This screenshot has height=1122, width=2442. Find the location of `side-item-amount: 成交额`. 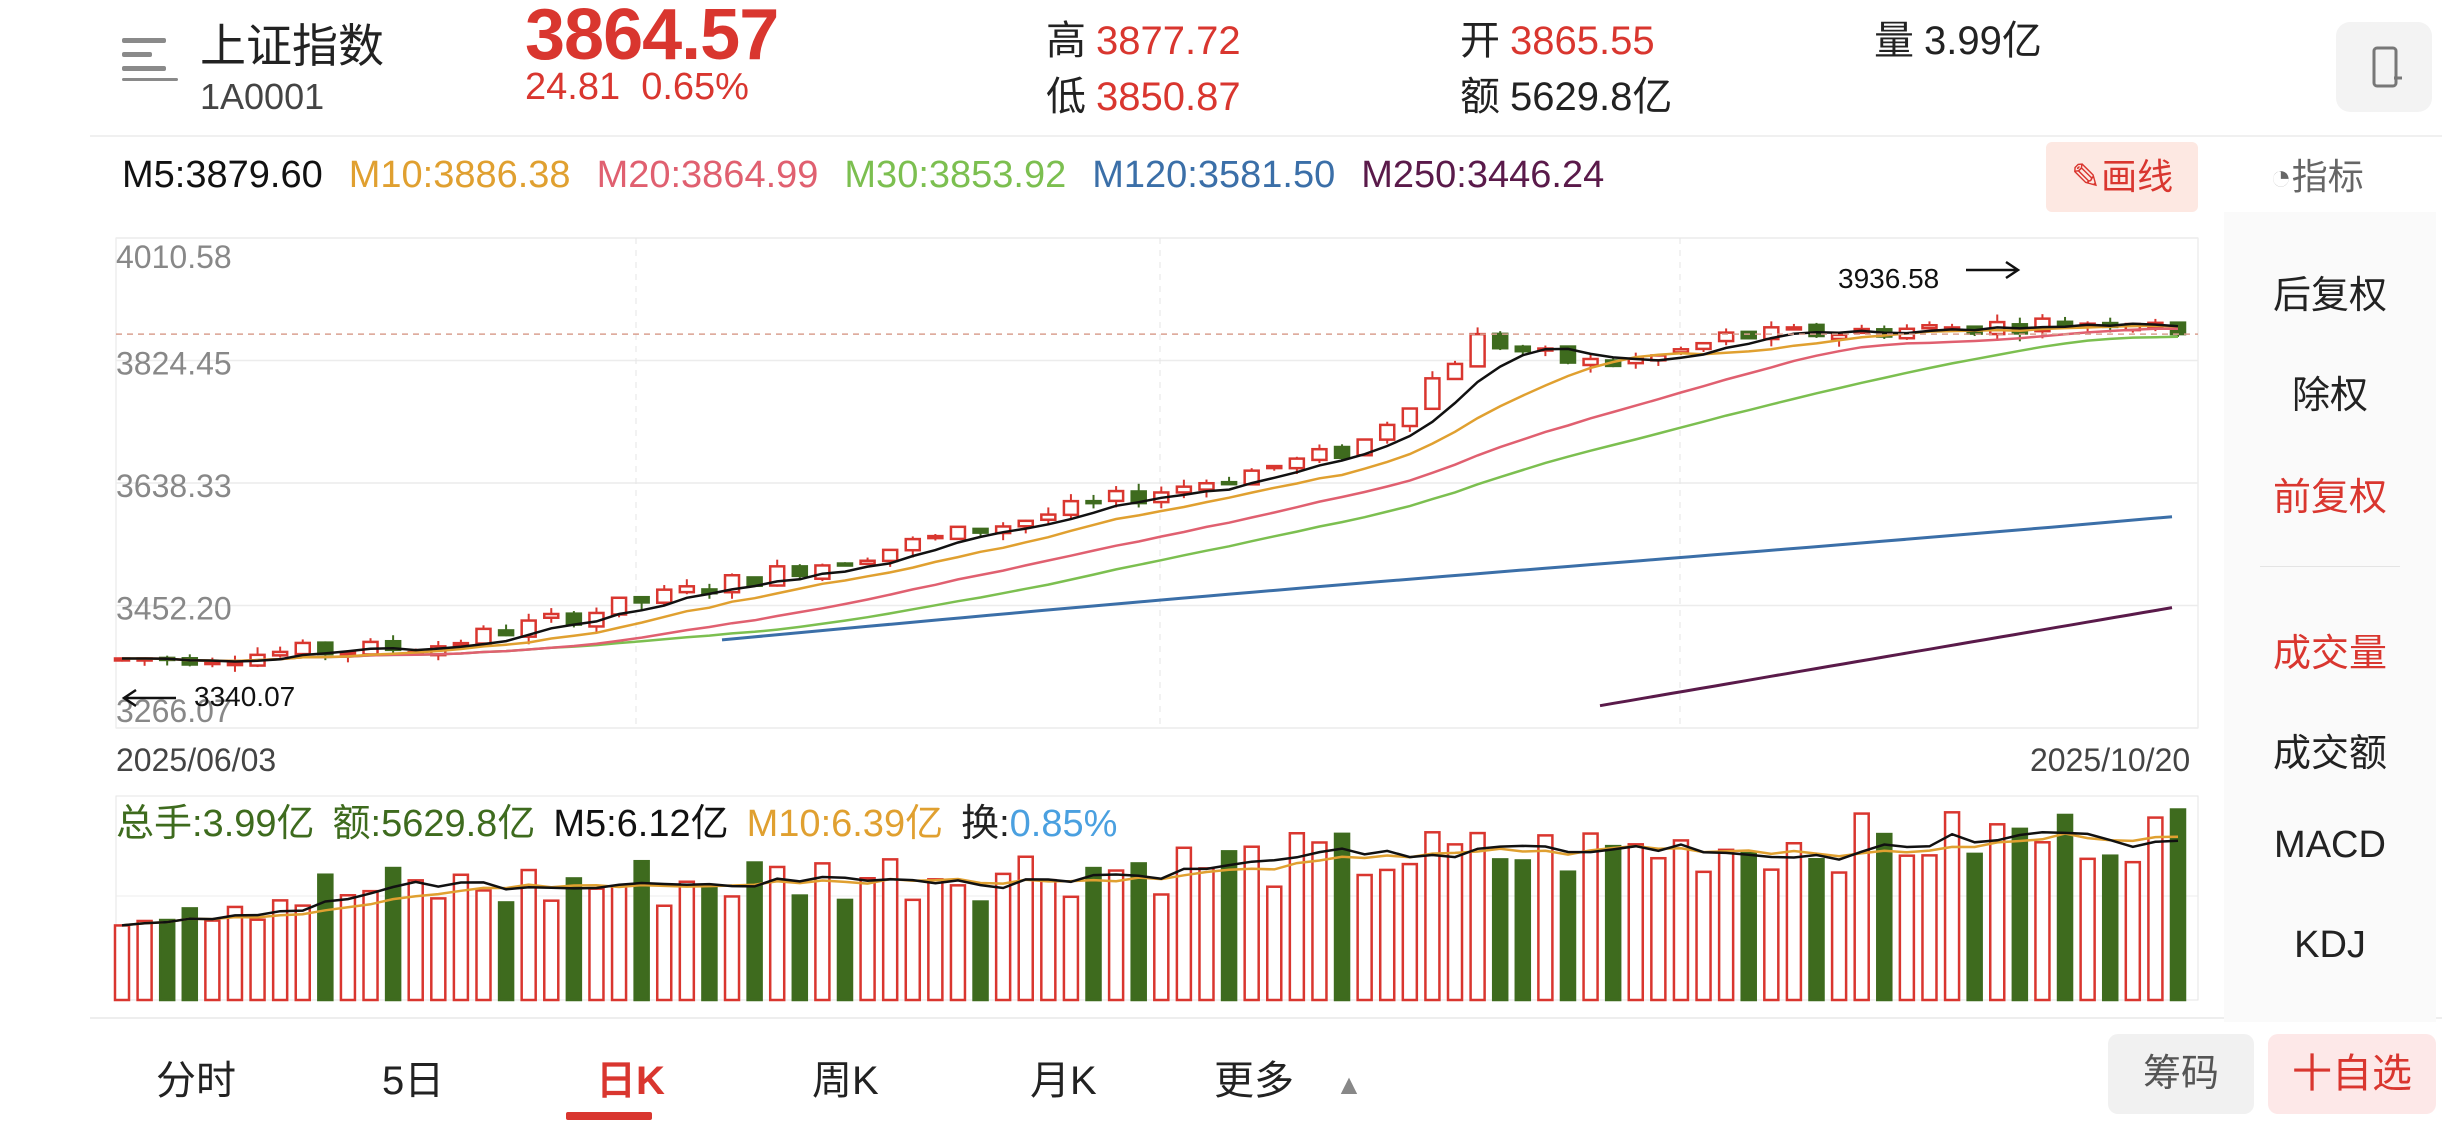

side-item-amount: 成交额 is located at coordinates (2329, 754).